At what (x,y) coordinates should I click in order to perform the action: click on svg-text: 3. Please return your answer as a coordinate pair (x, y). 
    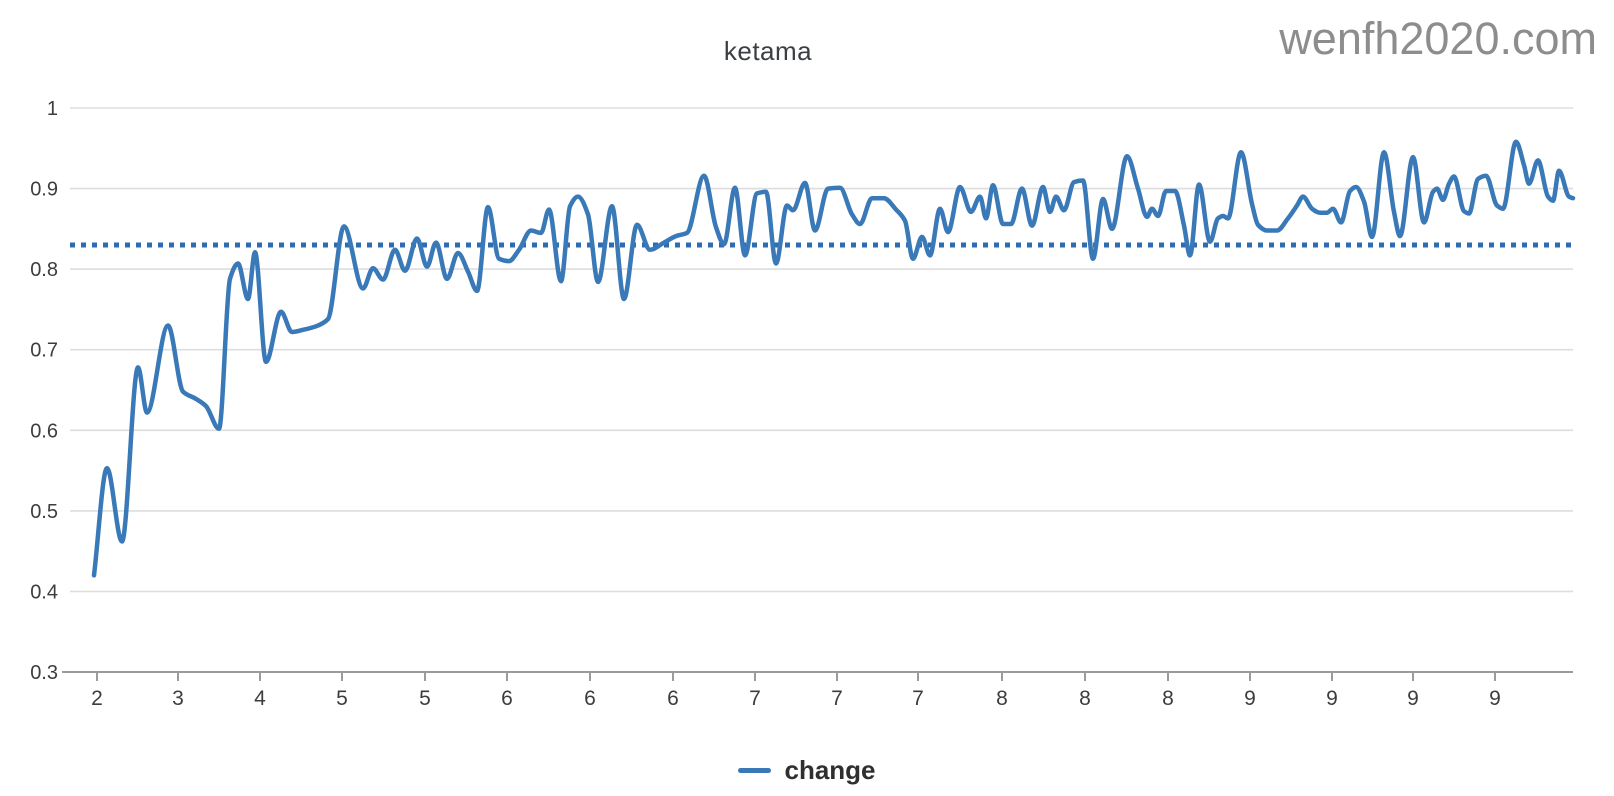
    Looking at the image, I should click on (178, 698).